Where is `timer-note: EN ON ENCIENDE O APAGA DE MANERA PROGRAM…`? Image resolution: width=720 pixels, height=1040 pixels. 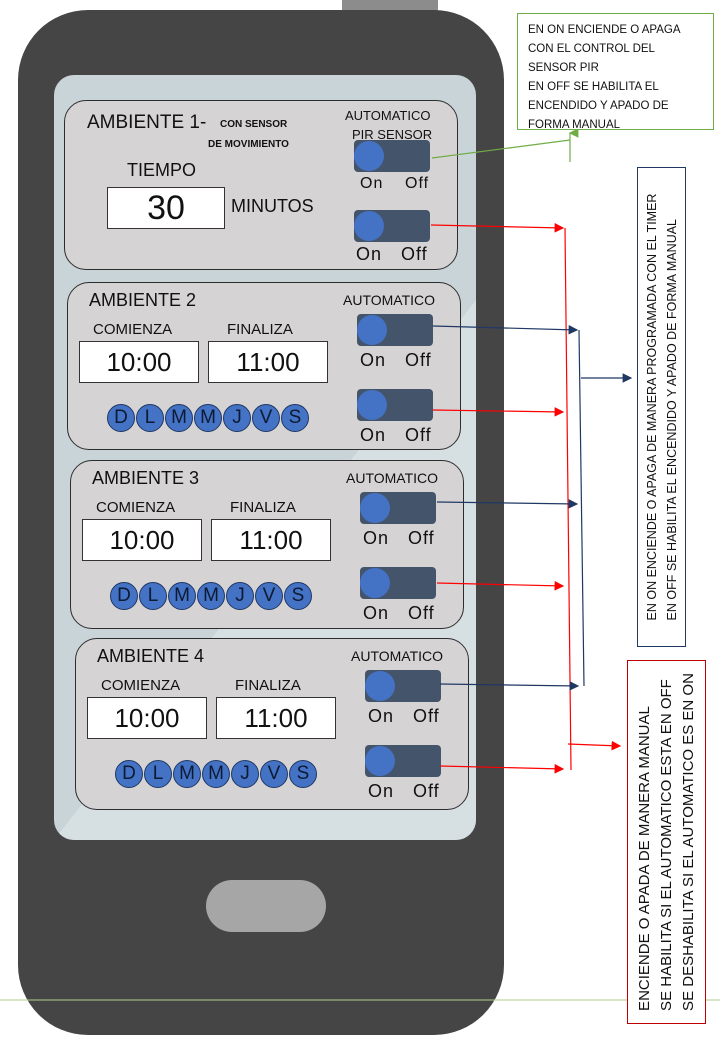 timer-note: EN ON ENCIENDE O APAGA DE MANERA PROGRAM… is located at coordinates (661, 407).